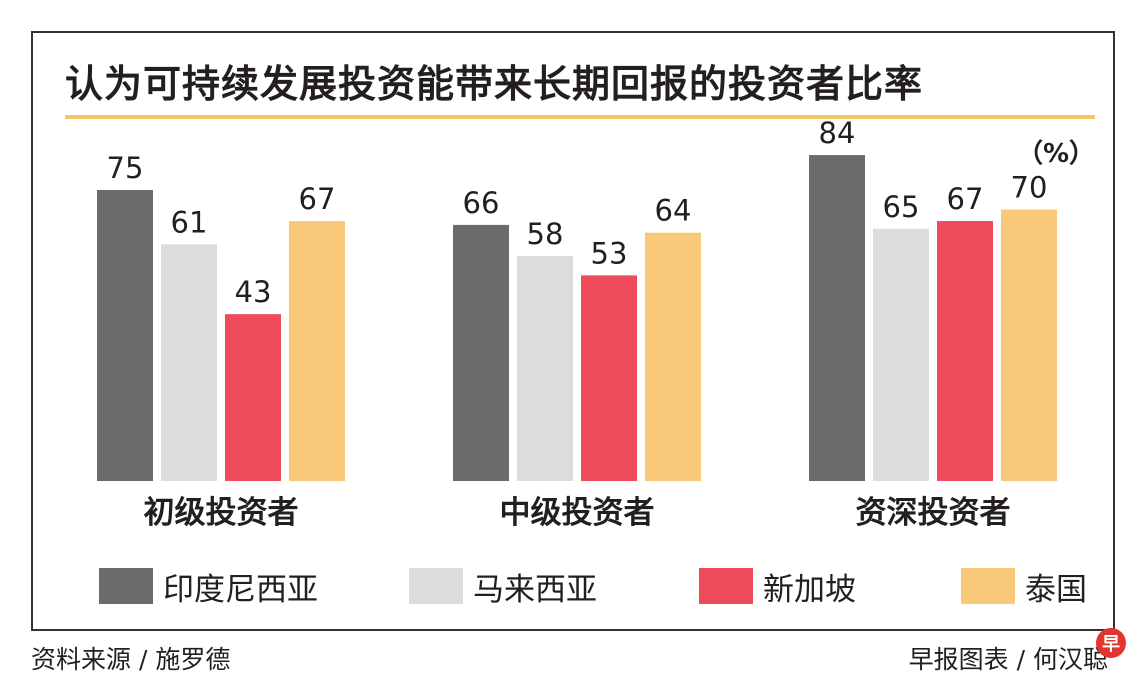 The image size is (1140, 693). What do you see at coordinates (545, 234) in the screenshot?
I see `bar-value-label: 58` at bounding box center [545, 234].